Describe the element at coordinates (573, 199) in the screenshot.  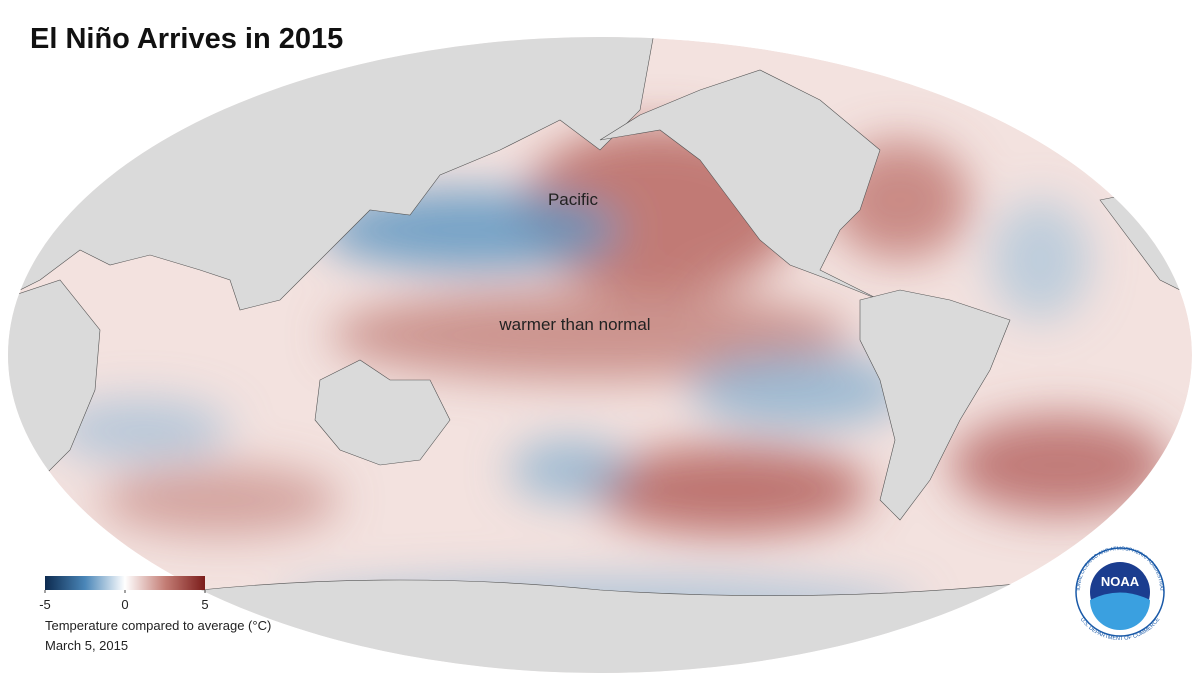
I see `map-label: Pacific` at that location.